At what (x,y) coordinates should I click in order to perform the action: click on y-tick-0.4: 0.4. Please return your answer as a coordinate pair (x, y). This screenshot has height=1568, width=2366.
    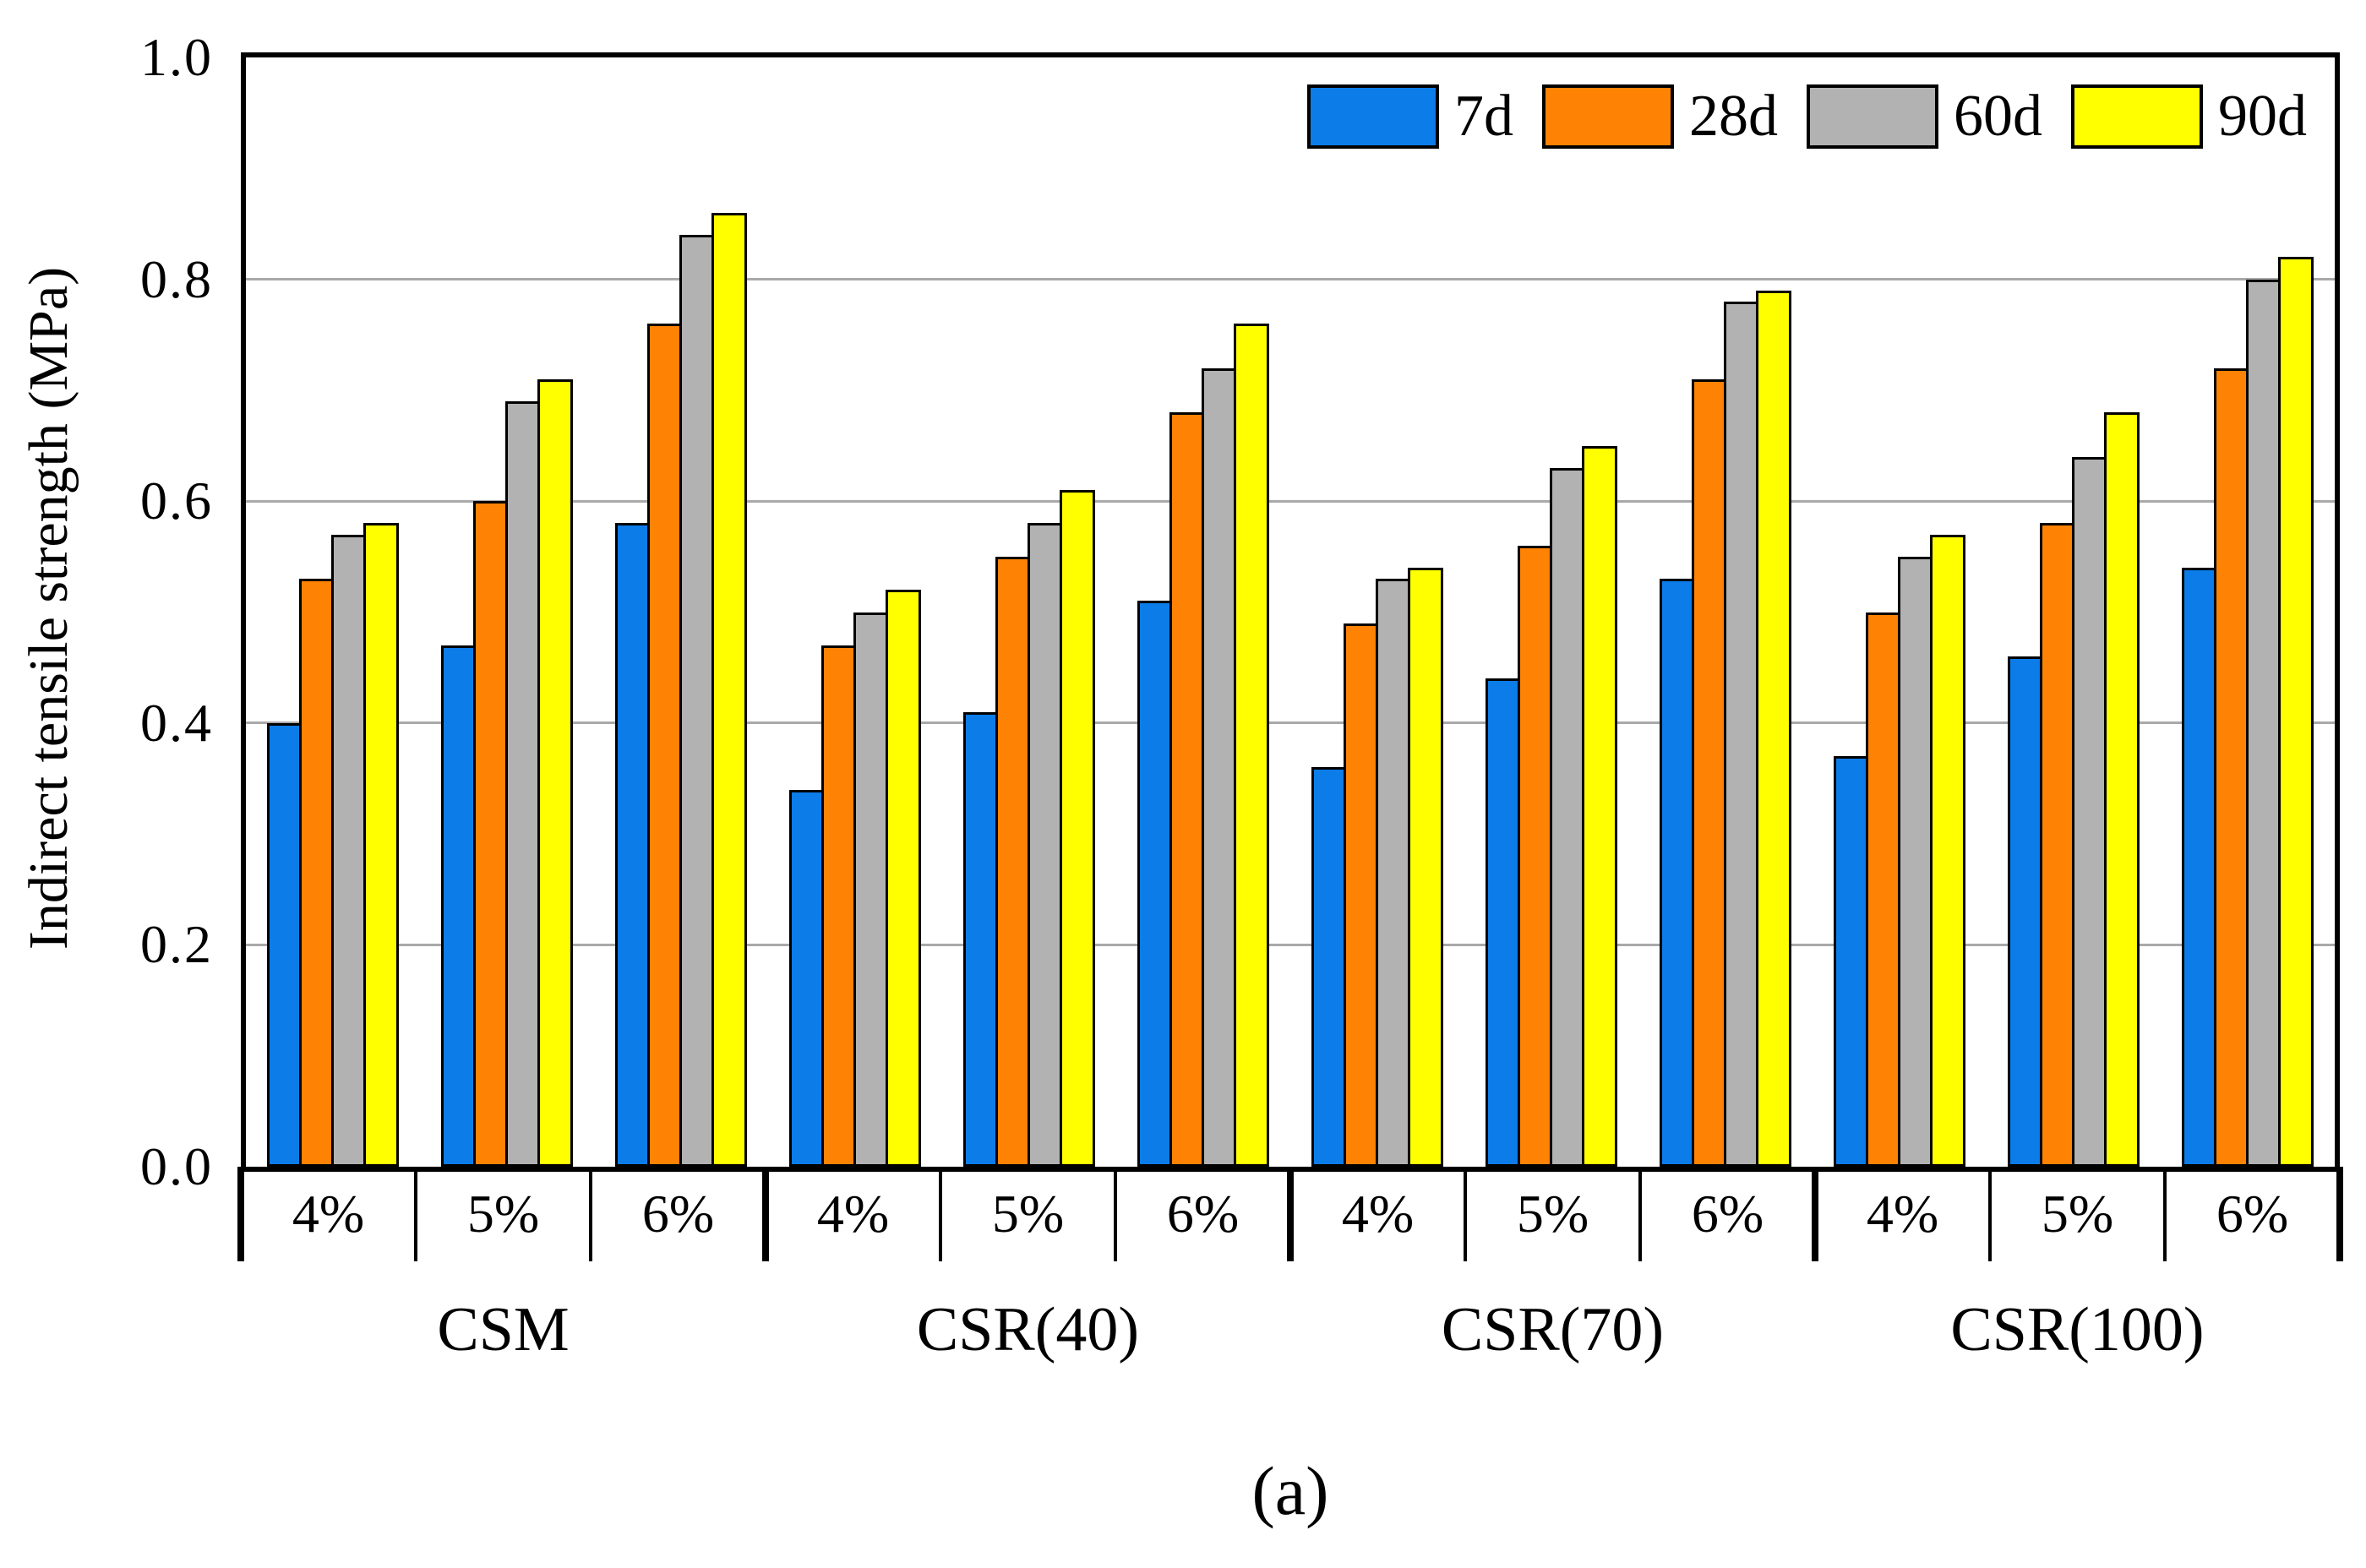
    Looking at the image, I should click on (176, 722).